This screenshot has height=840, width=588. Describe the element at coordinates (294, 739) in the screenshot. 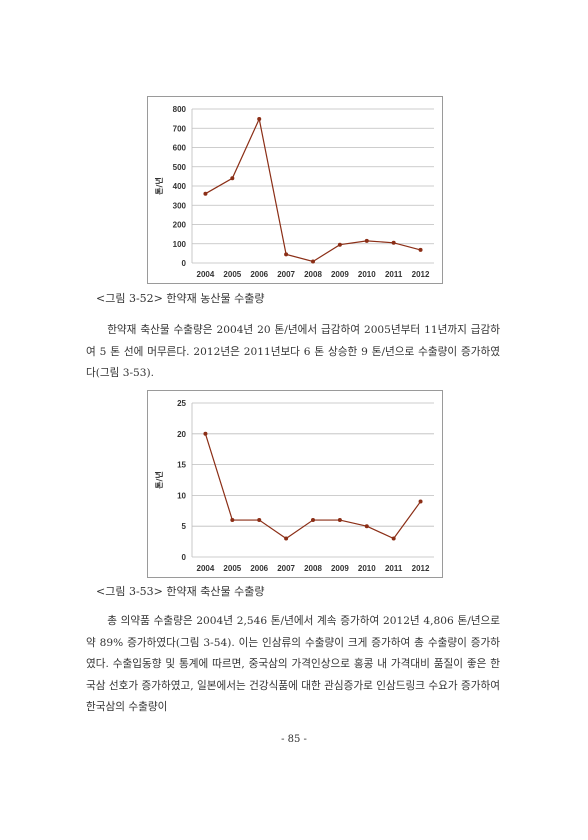

I see `page-number: - 85 -` at that location.